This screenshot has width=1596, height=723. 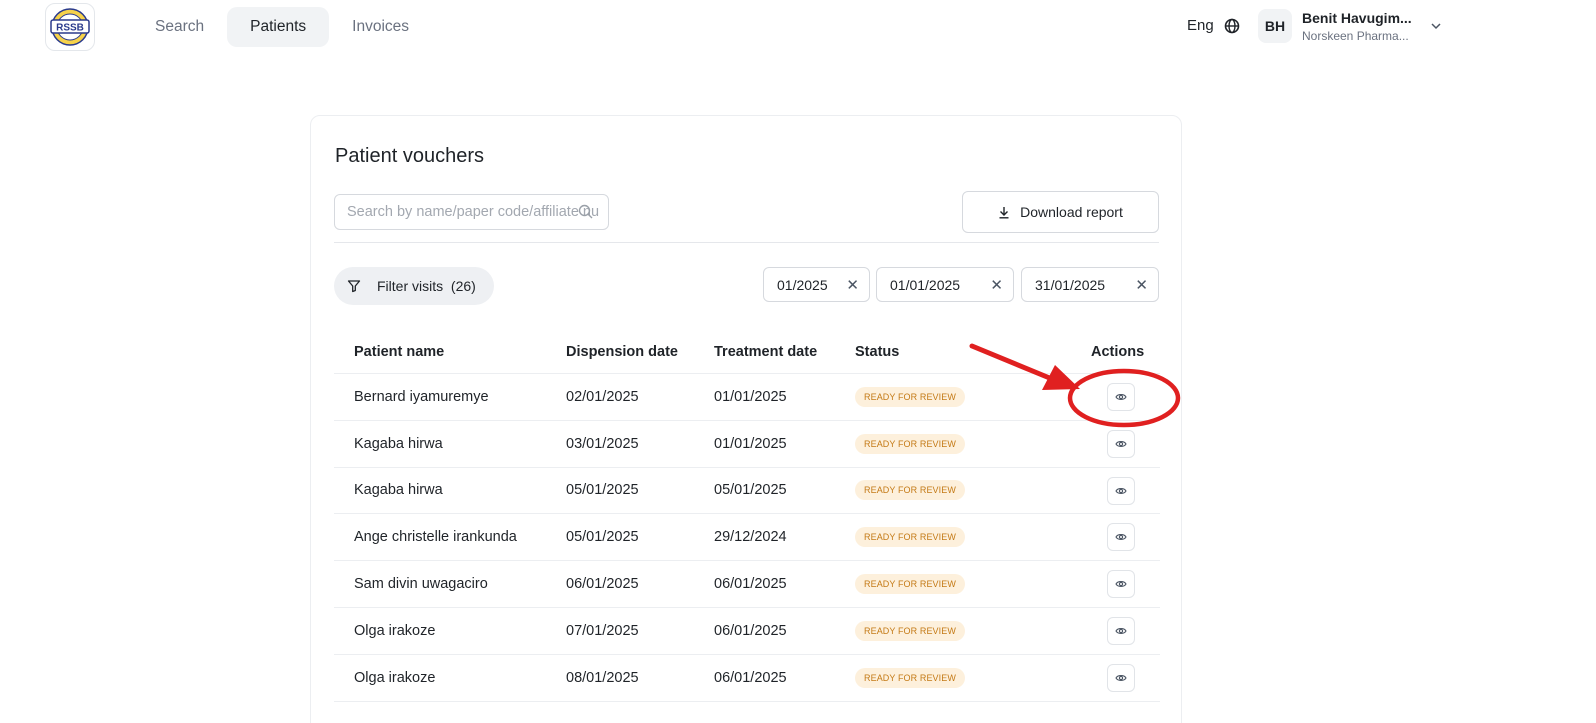 I want to click on search-input, so click(x=470, y=212).